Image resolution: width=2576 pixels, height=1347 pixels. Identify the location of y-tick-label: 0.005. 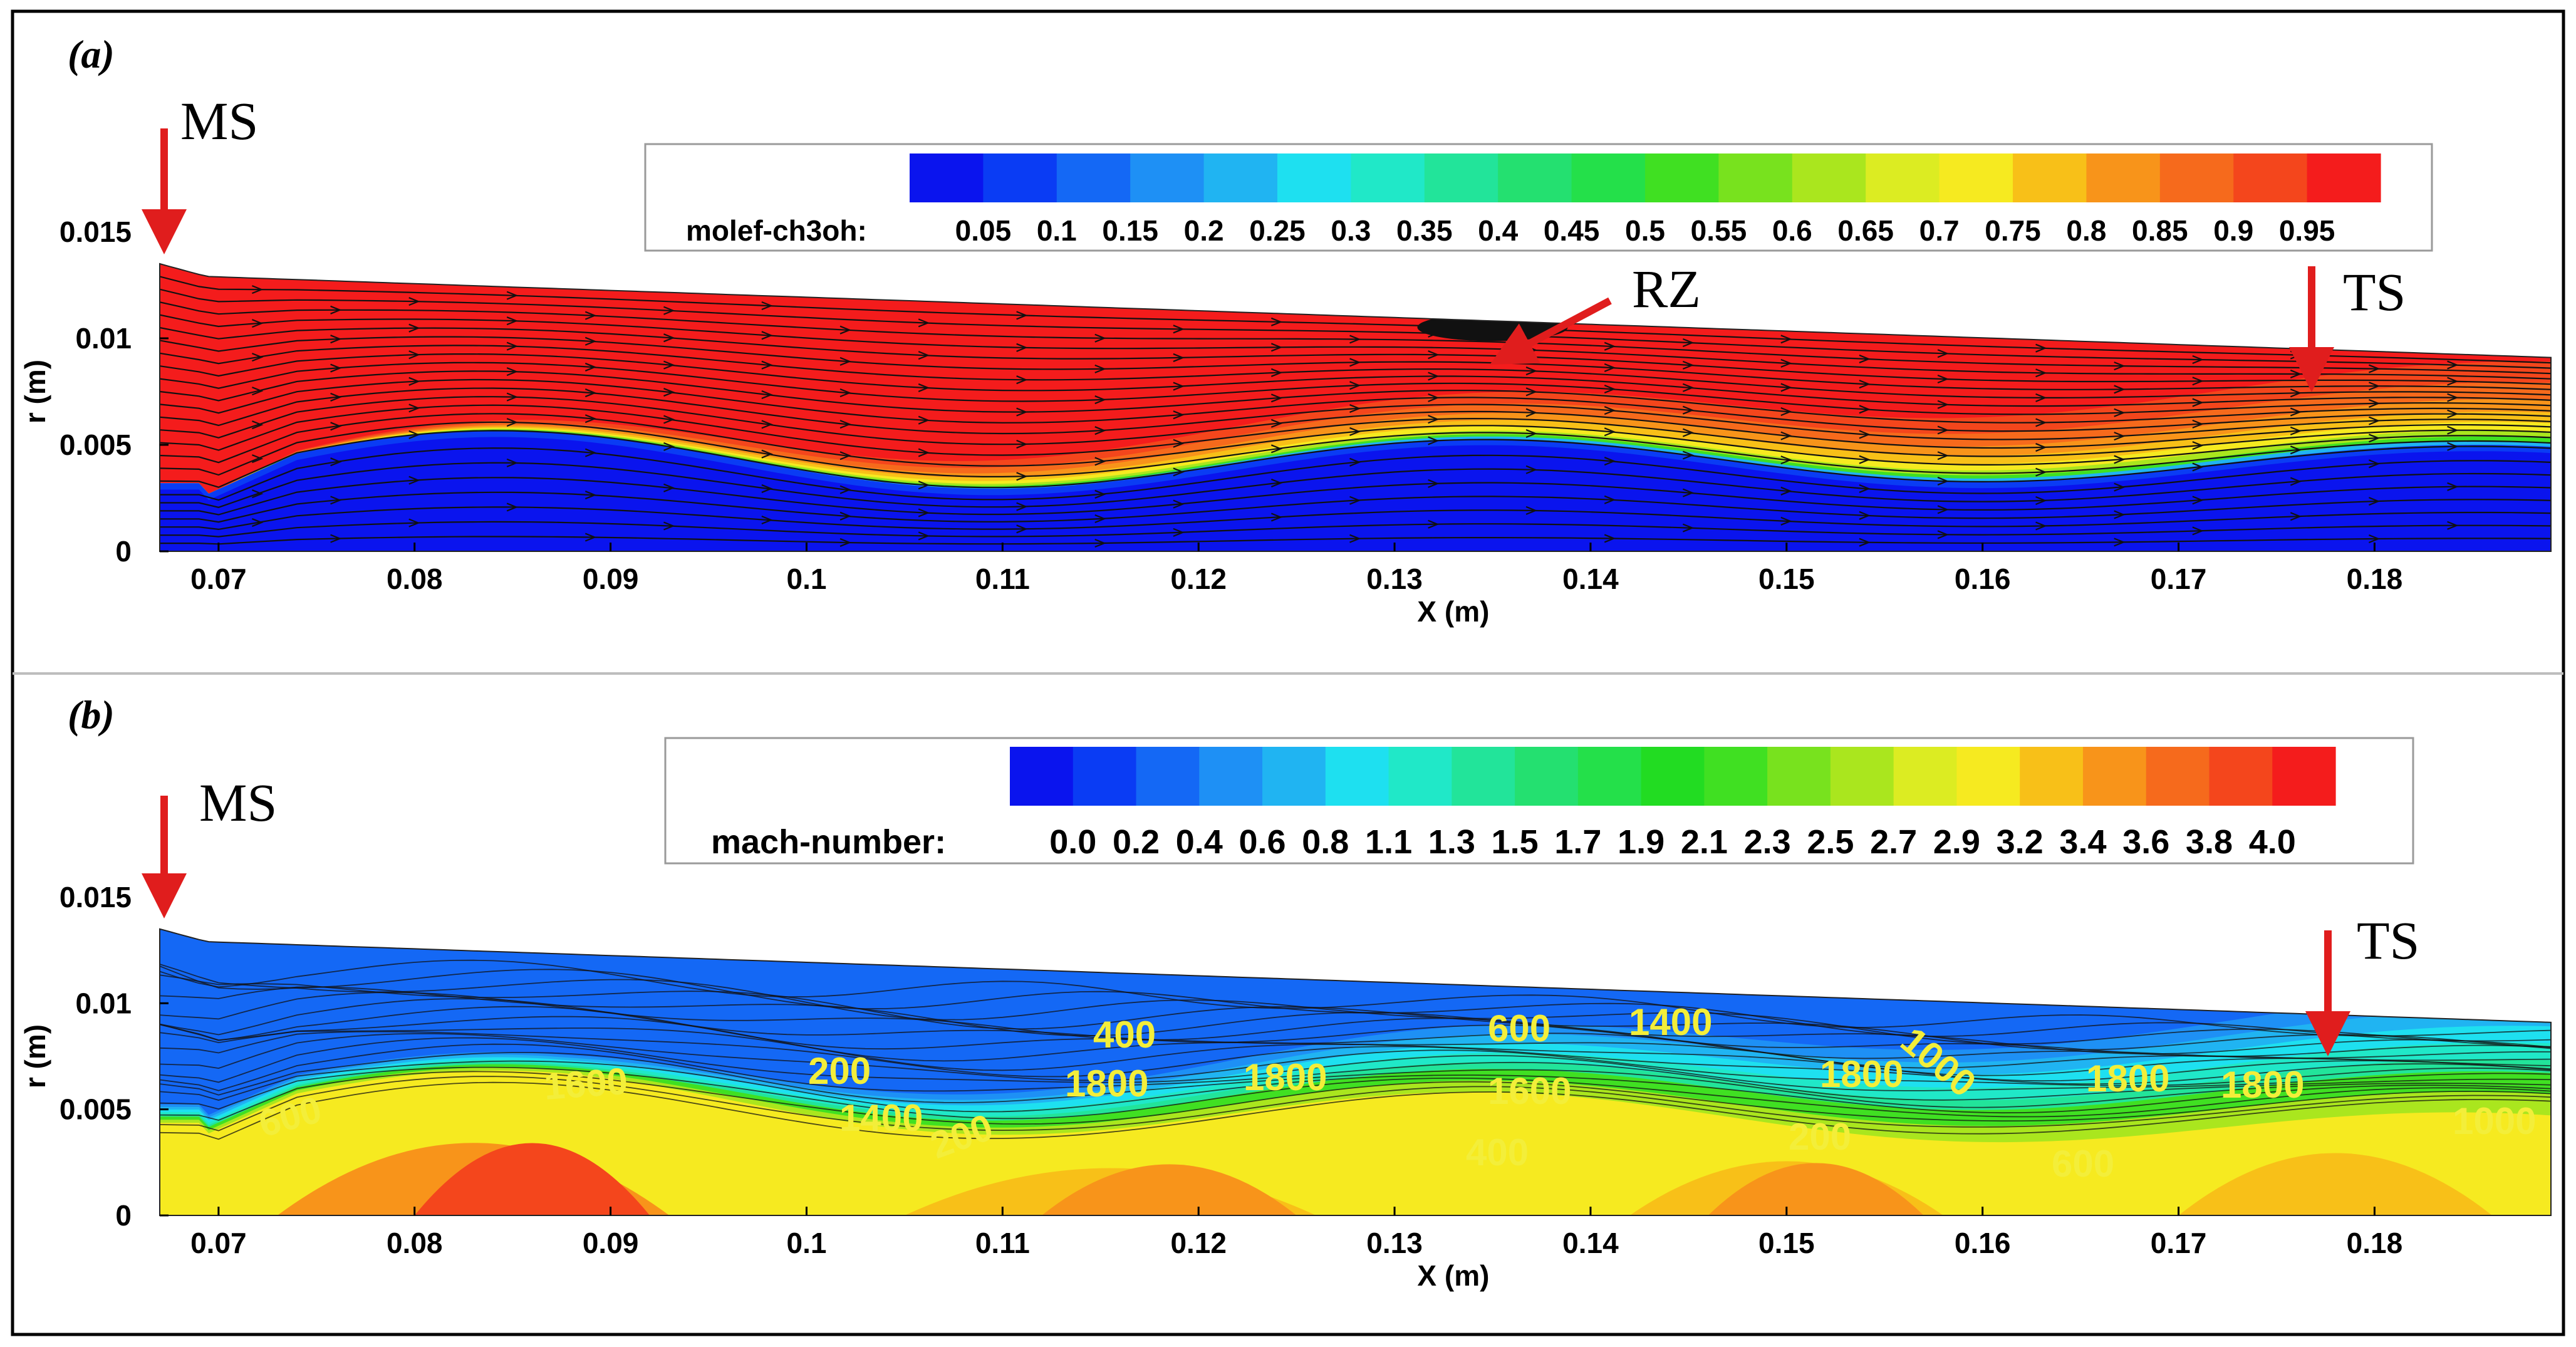
(96, 1109).